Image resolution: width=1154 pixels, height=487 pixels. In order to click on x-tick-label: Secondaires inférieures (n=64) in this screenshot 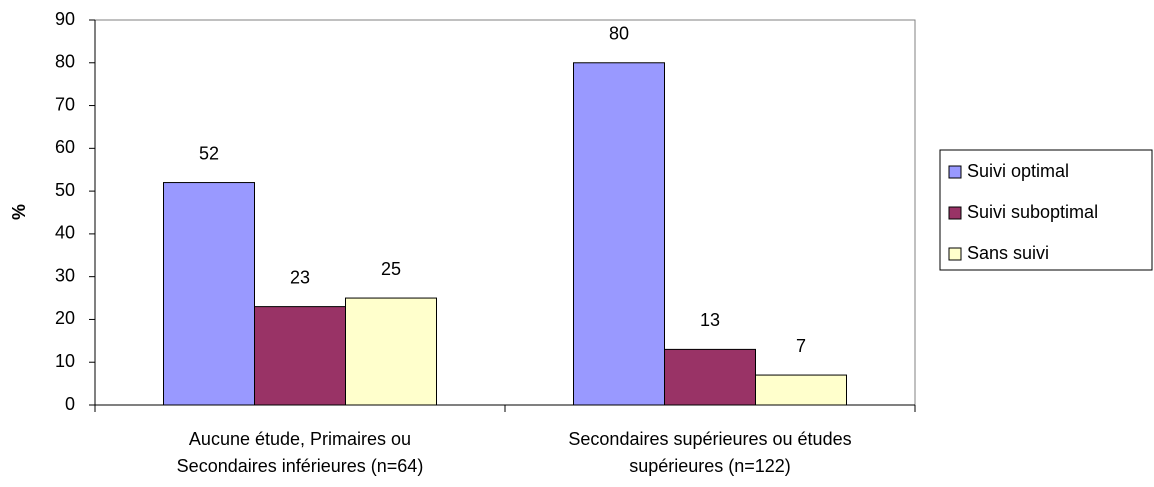, I will do `click(300, 466)`.